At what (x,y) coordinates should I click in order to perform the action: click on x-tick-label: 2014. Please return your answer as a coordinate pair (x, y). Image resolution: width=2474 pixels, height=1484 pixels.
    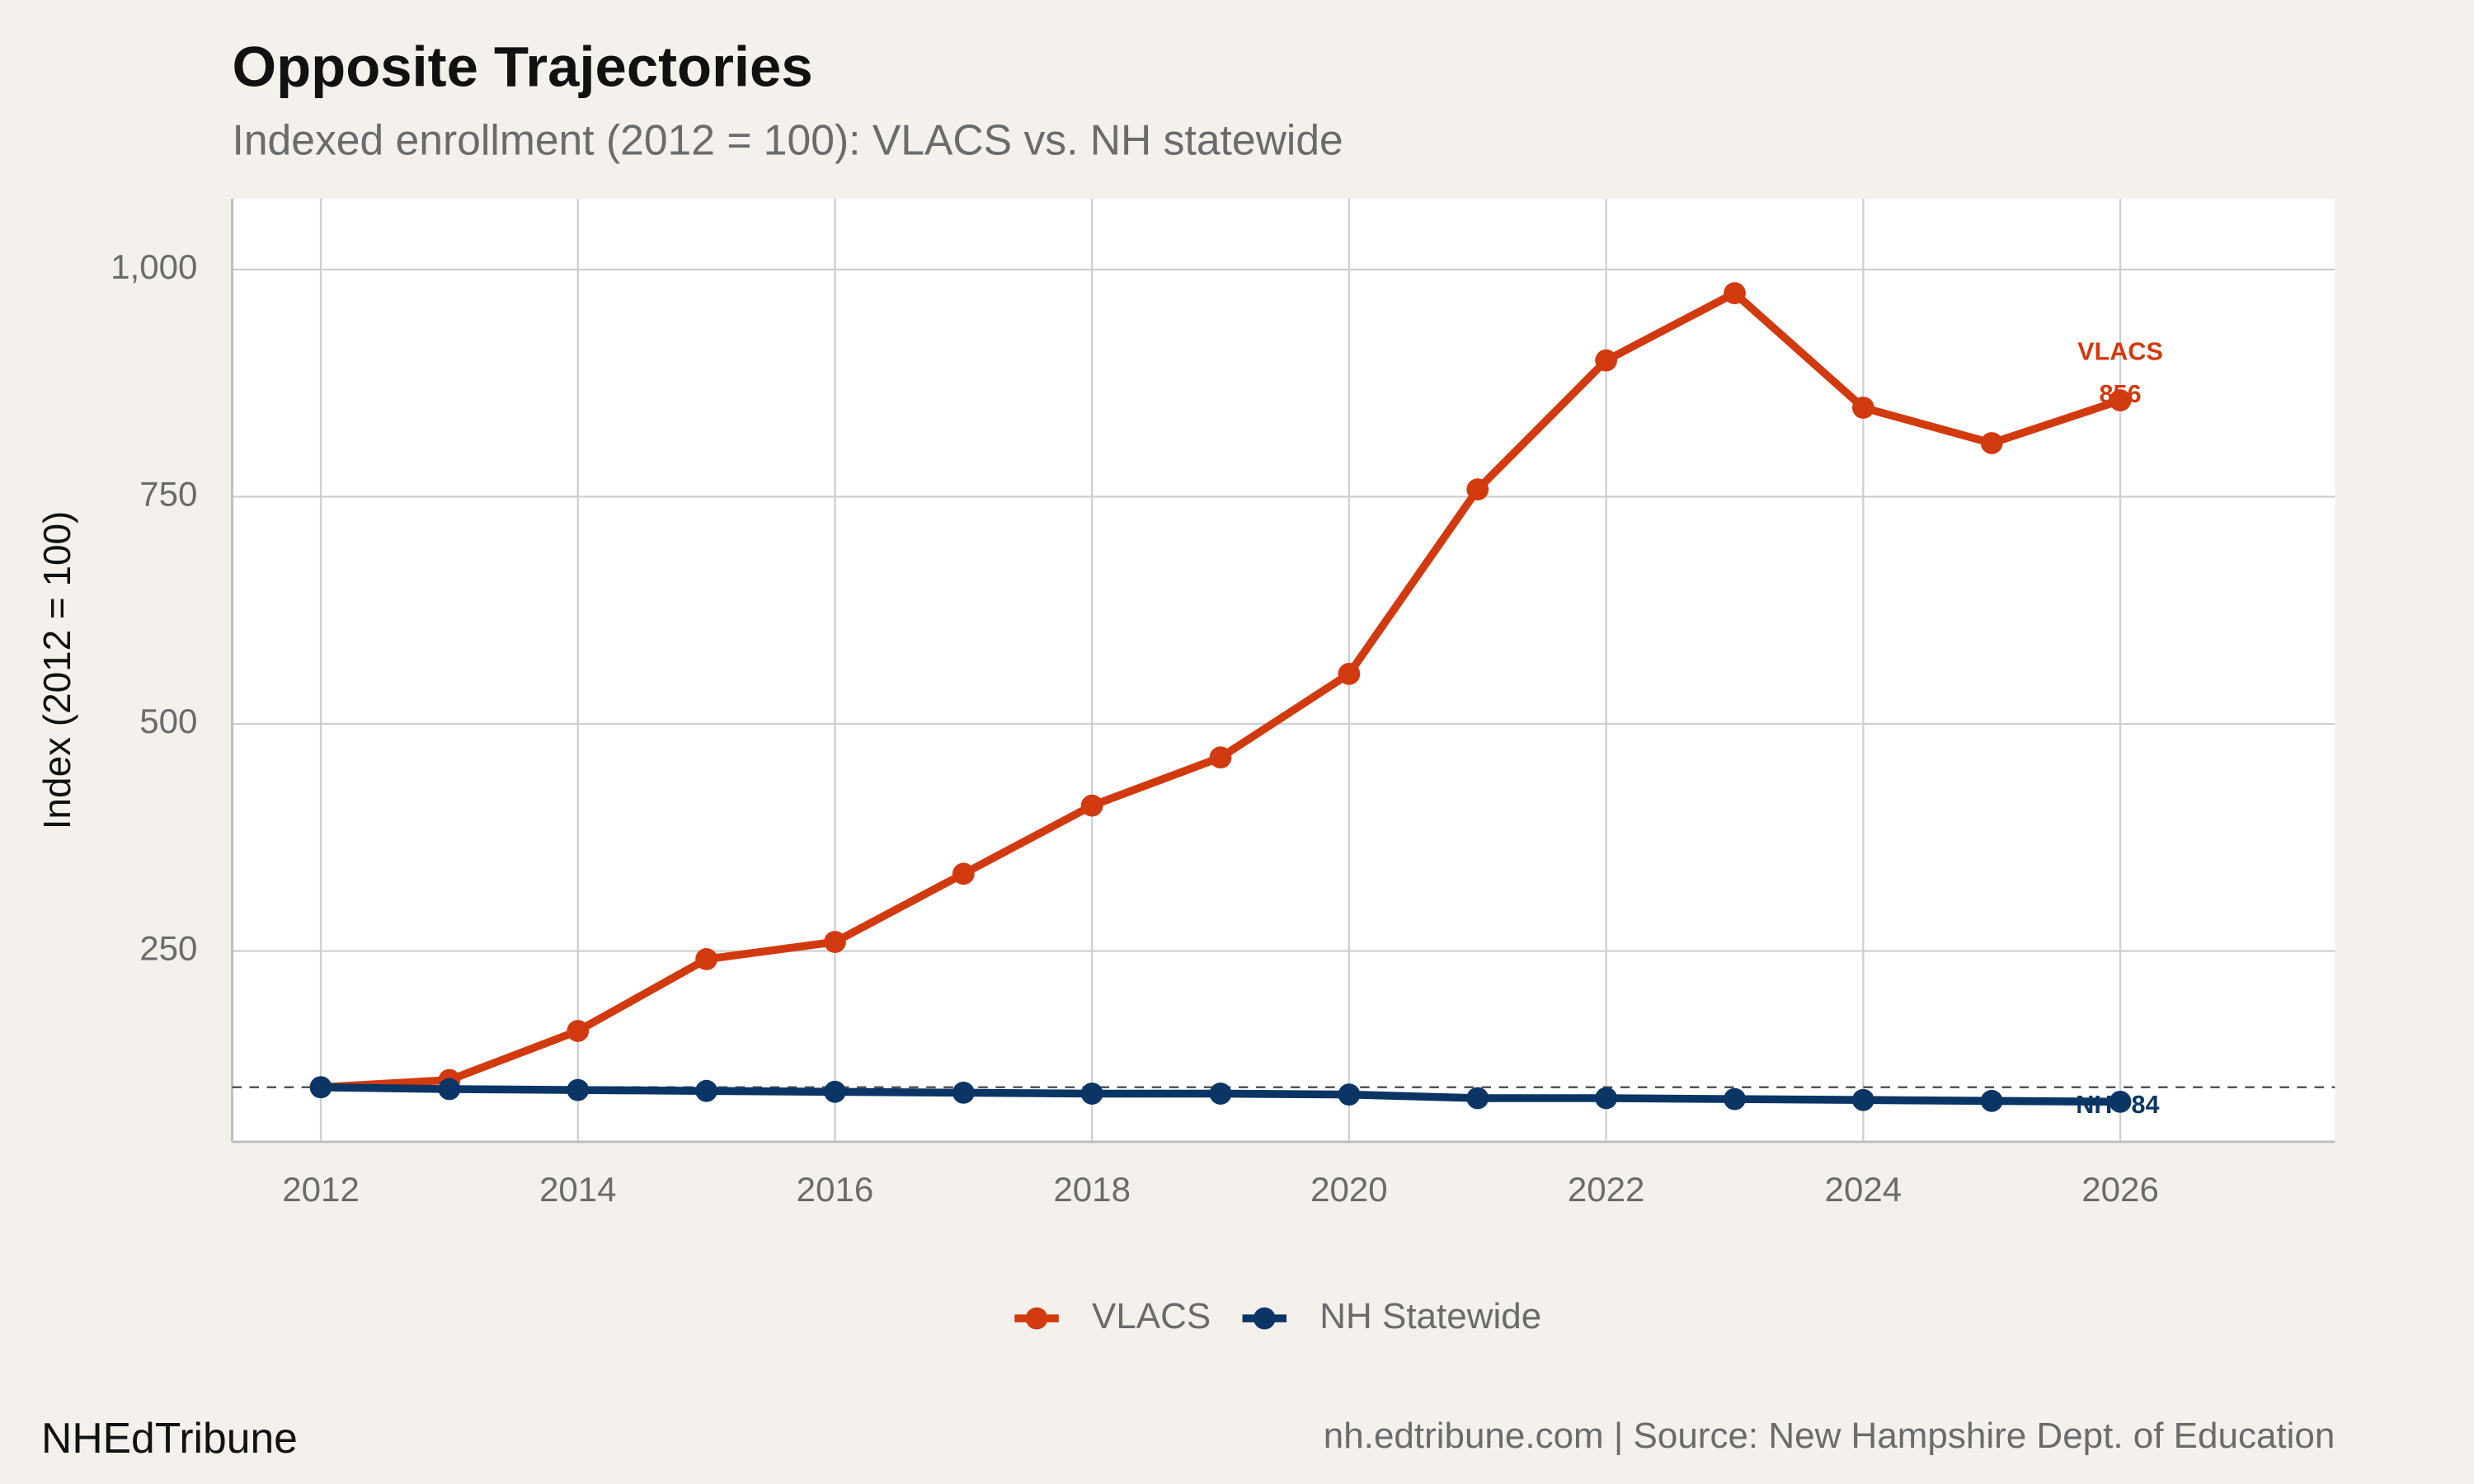
    Looking at the image, I should click on (578, 1189).